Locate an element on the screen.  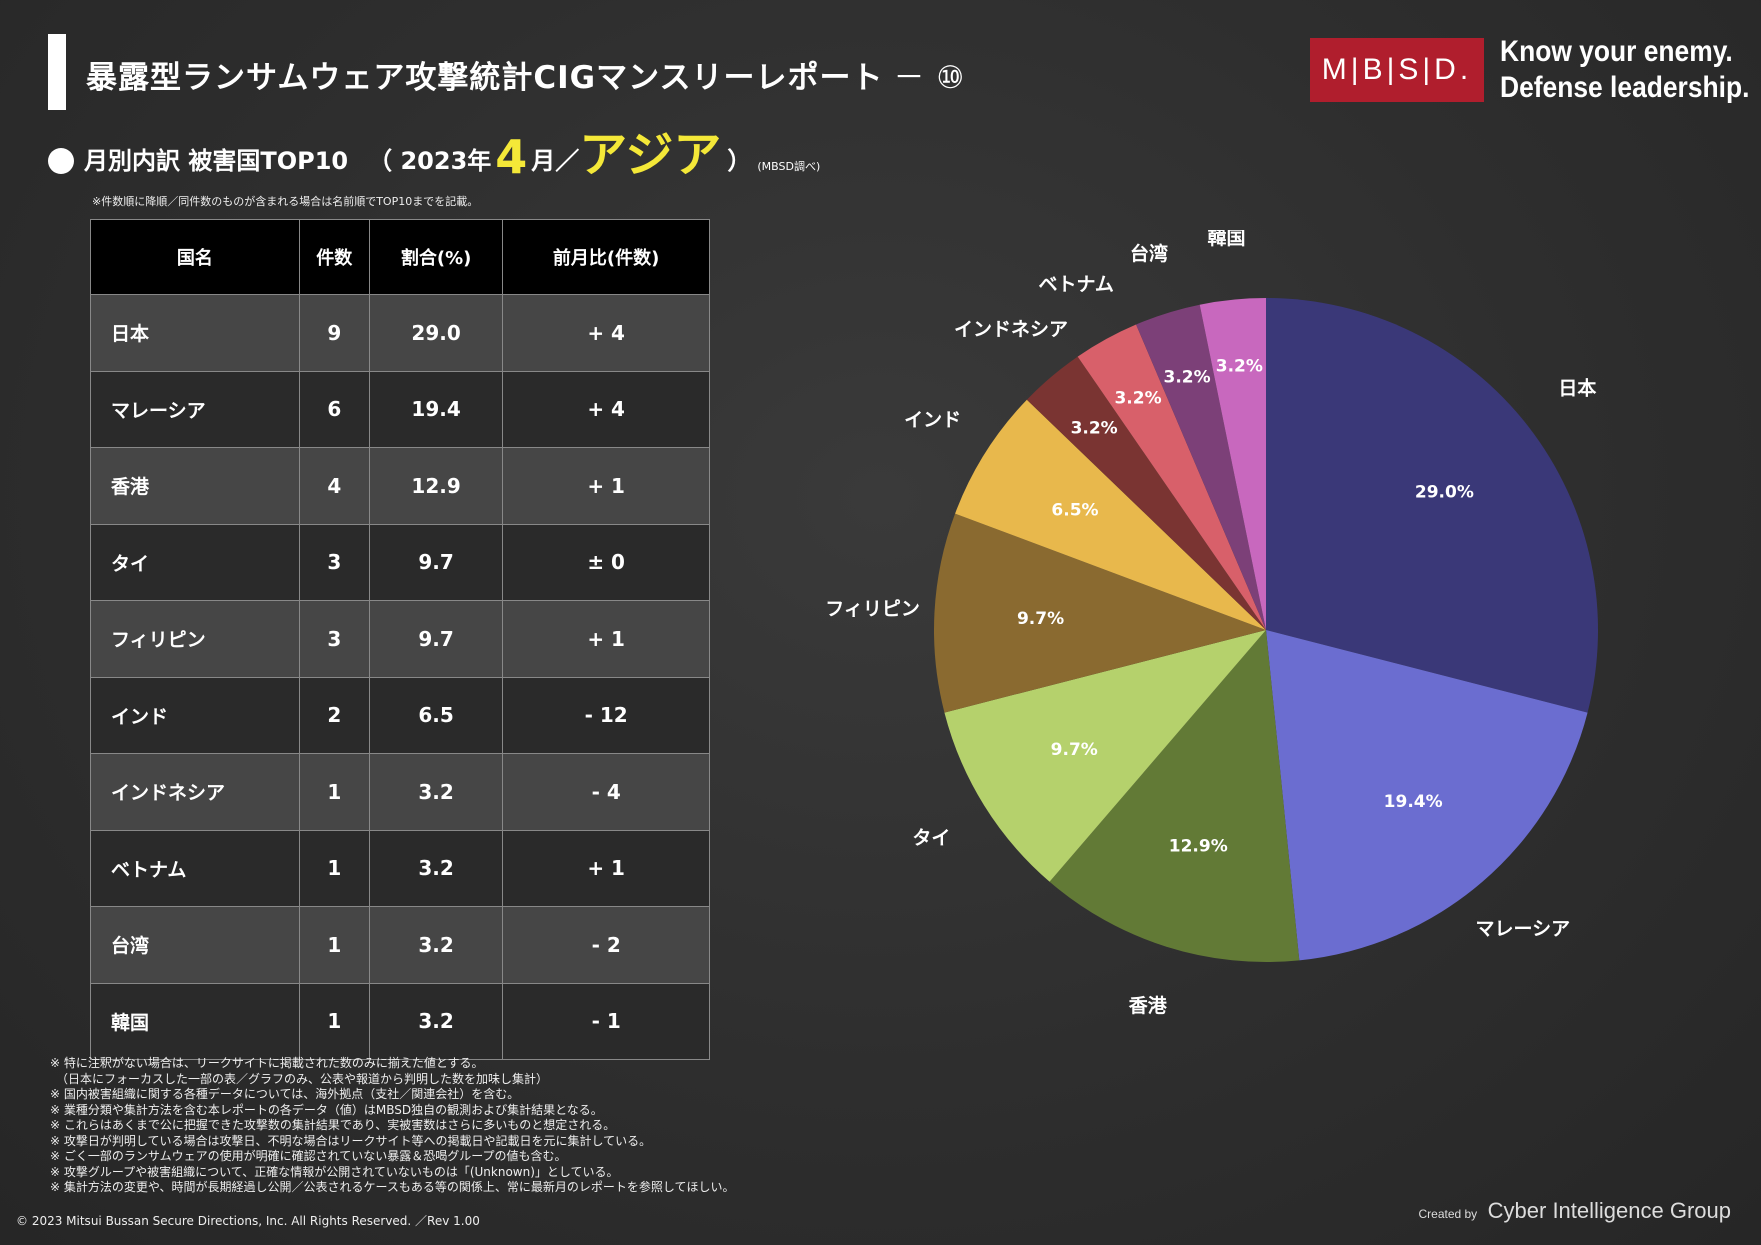
header-country: 国名 is located at coordinates (195, 257).